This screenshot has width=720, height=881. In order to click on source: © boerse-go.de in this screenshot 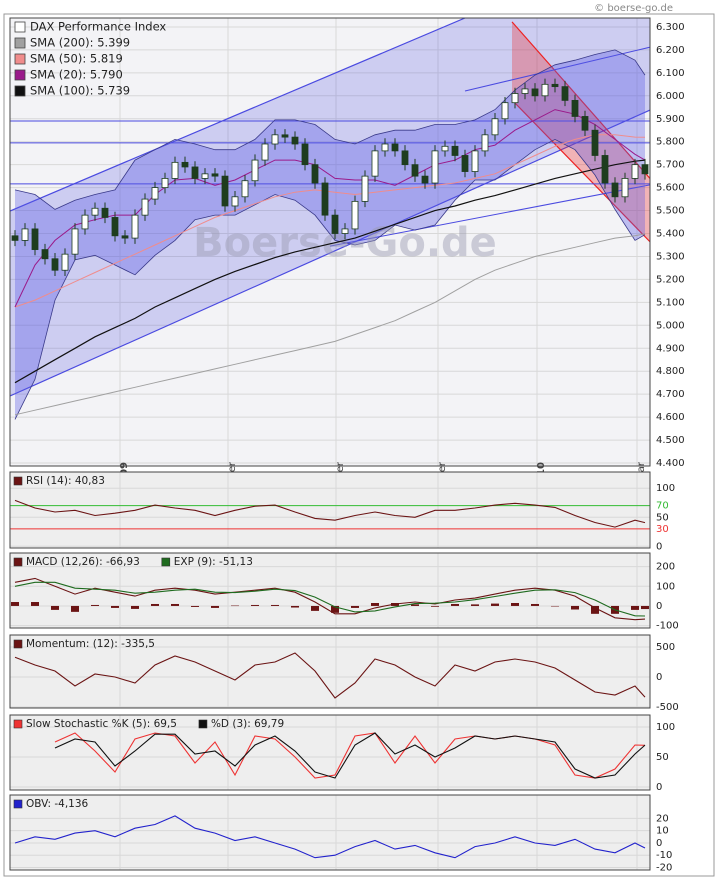, I will do `click(633, 8)`.